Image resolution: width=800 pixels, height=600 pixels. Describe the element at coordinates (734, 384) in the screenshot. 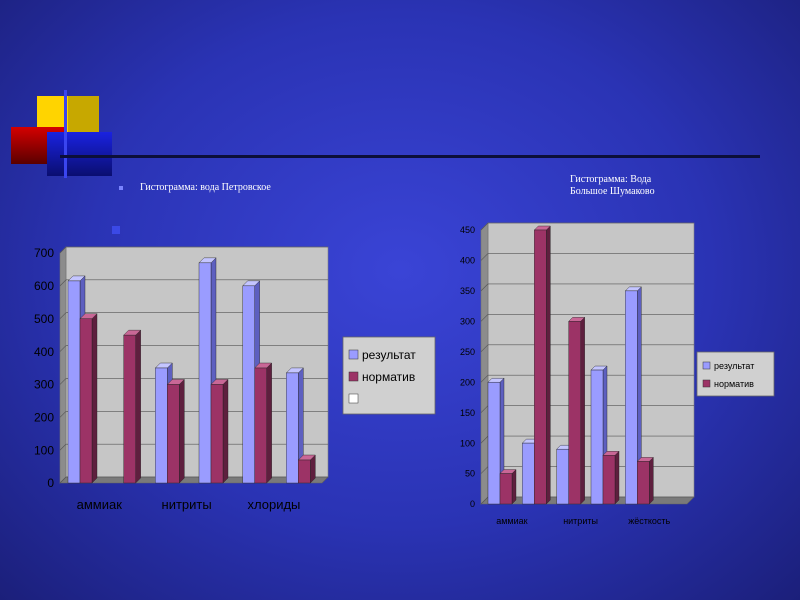

I see `chart1-legend-label: норматив` at that location.